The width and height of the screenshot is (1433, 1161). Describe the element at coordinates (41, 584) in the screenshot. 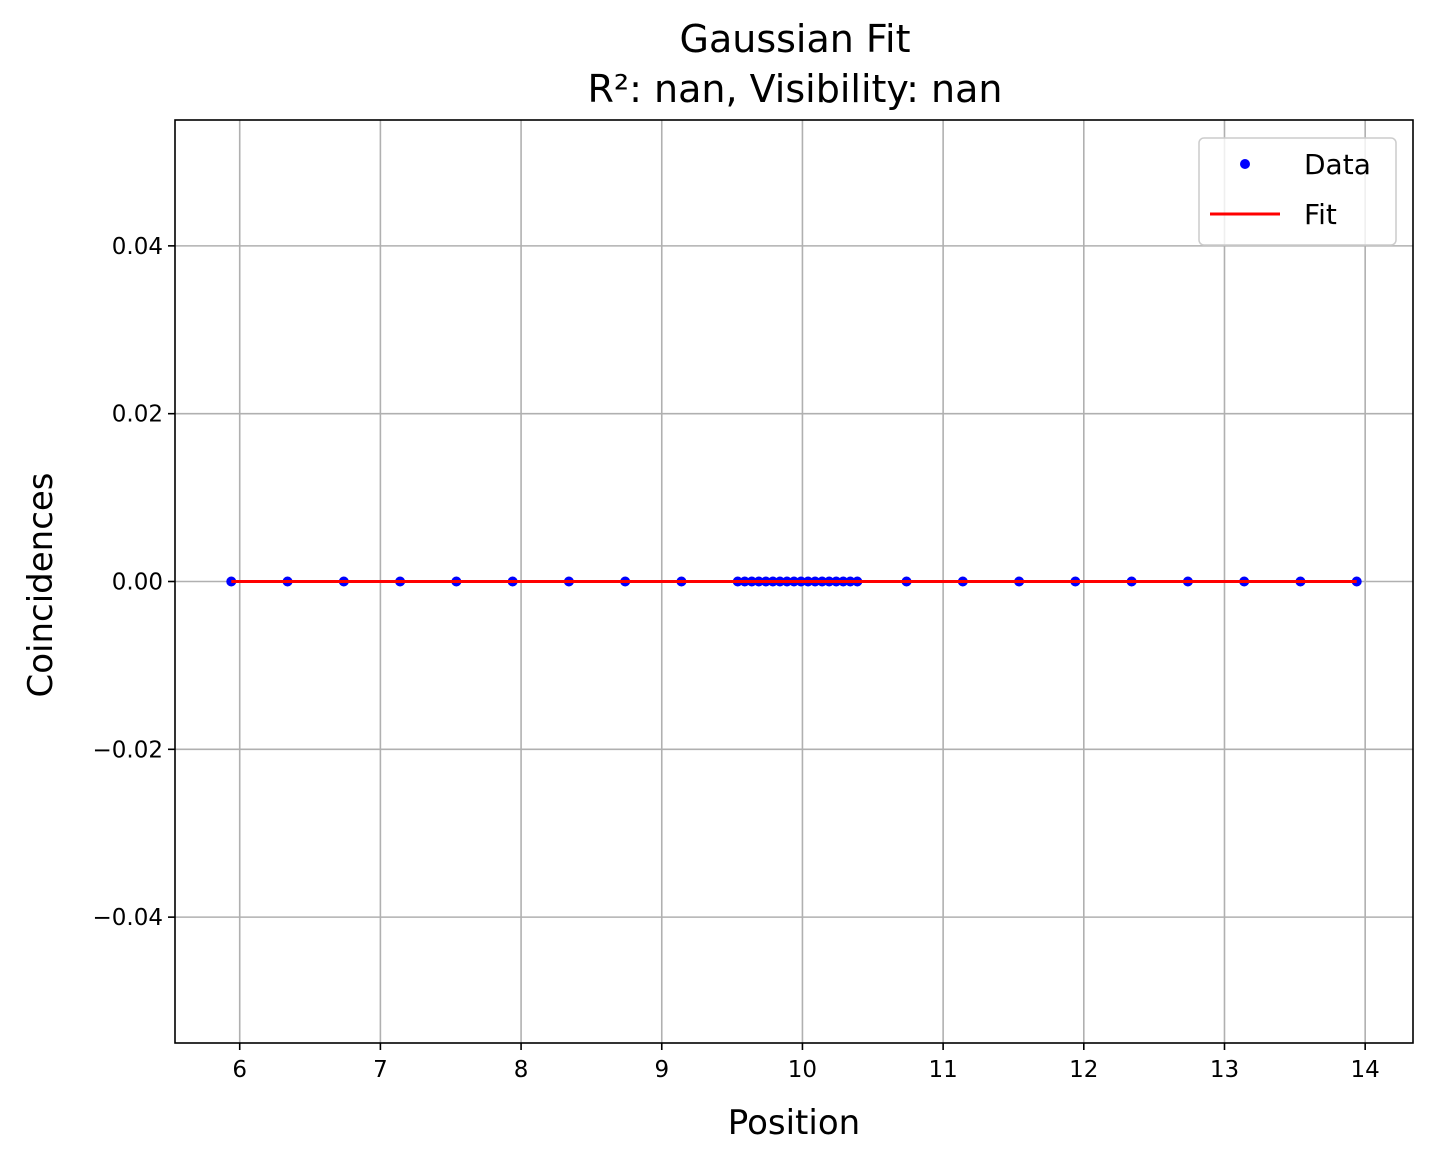

I see `y-axis-label: Coincidences` at that location.